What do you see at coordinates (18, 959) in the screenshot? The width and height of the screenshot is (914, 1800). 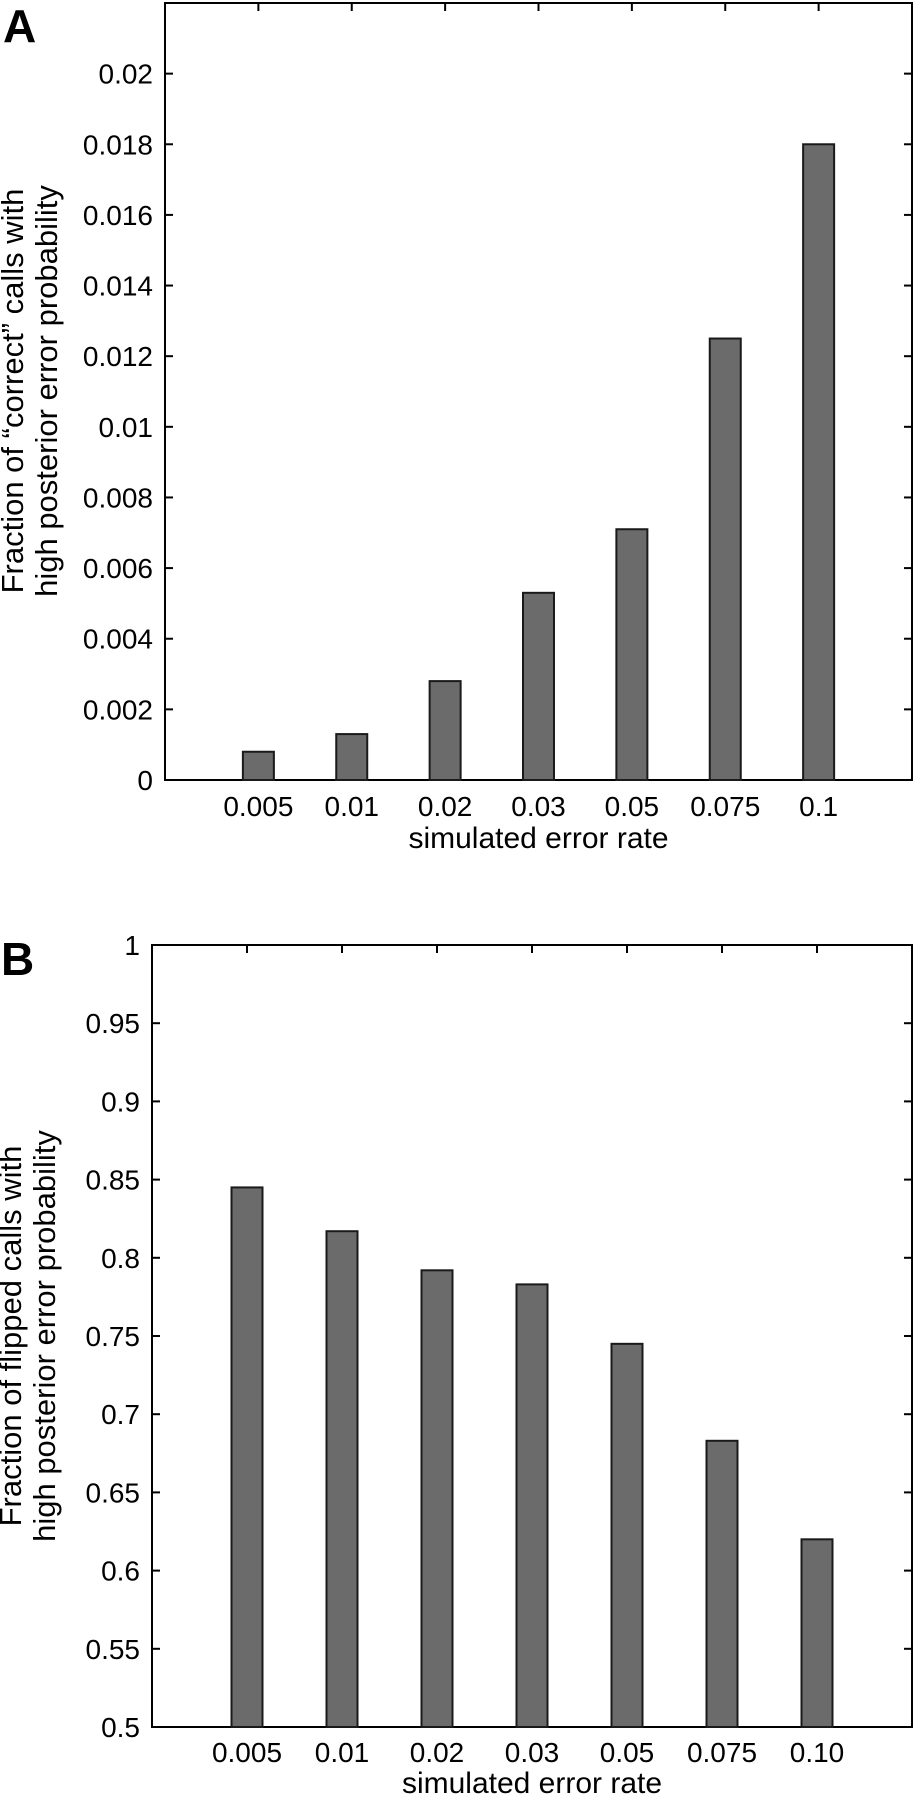 I see `panel-b-letter: B` at bounding box center [18, 959].